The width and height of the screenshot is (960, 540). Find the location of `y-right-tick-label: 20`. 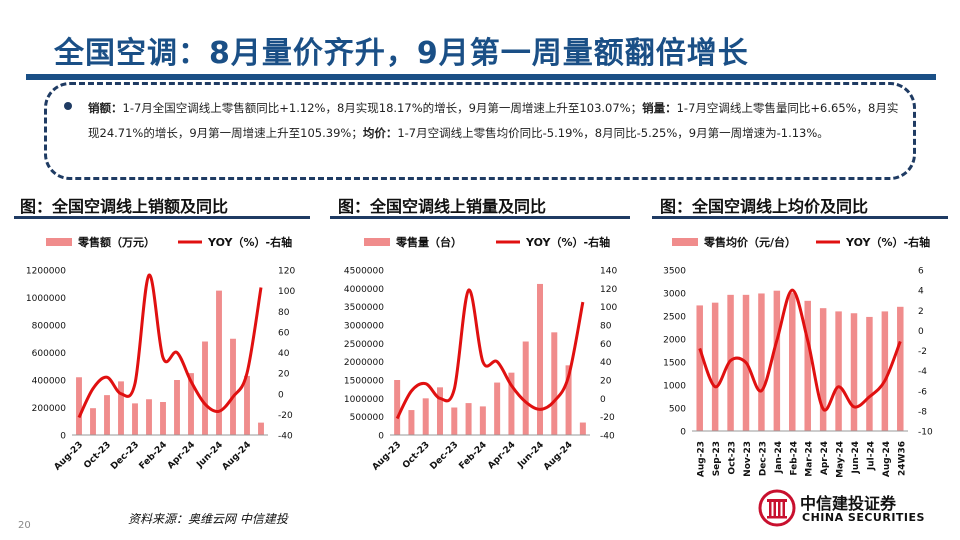

y-right-tick-label: 20 is located at coordinates (606, 382).